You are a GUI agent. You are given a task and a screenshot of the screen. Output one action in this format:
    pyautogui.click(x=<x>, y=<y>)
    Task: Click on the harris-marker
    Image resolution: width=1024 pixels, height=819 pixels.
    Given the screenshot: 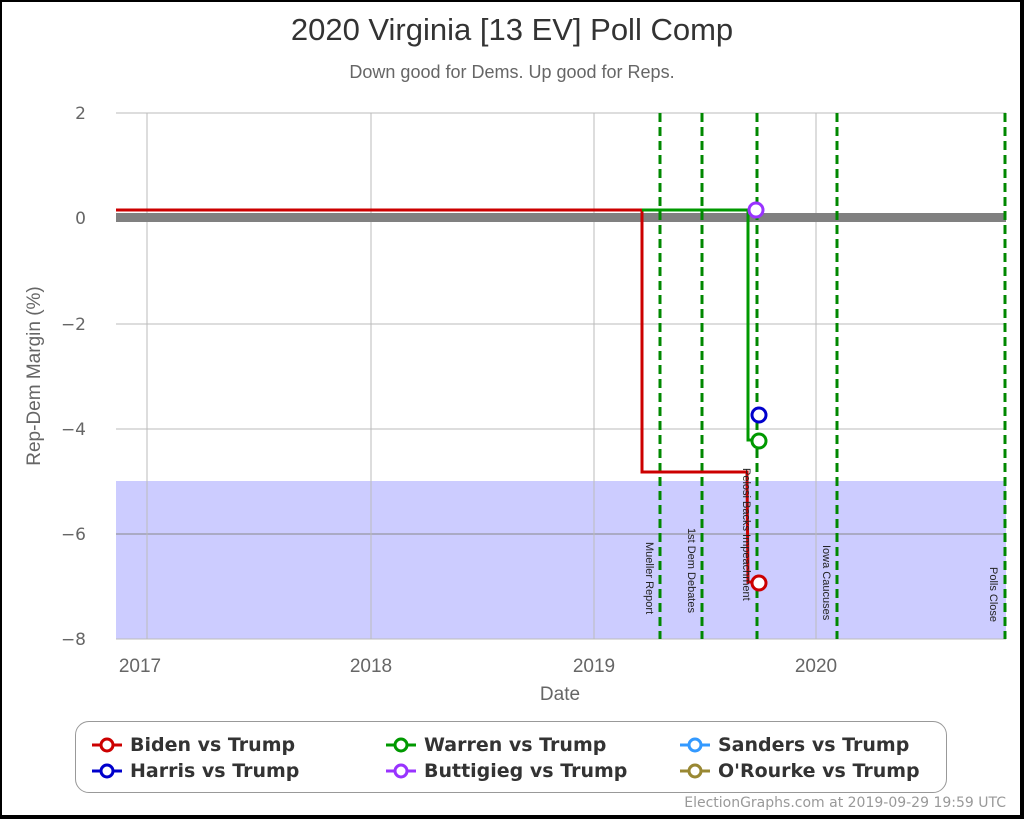 What is the action you would take?
    pyautogui.click(x=759, y=415)
    